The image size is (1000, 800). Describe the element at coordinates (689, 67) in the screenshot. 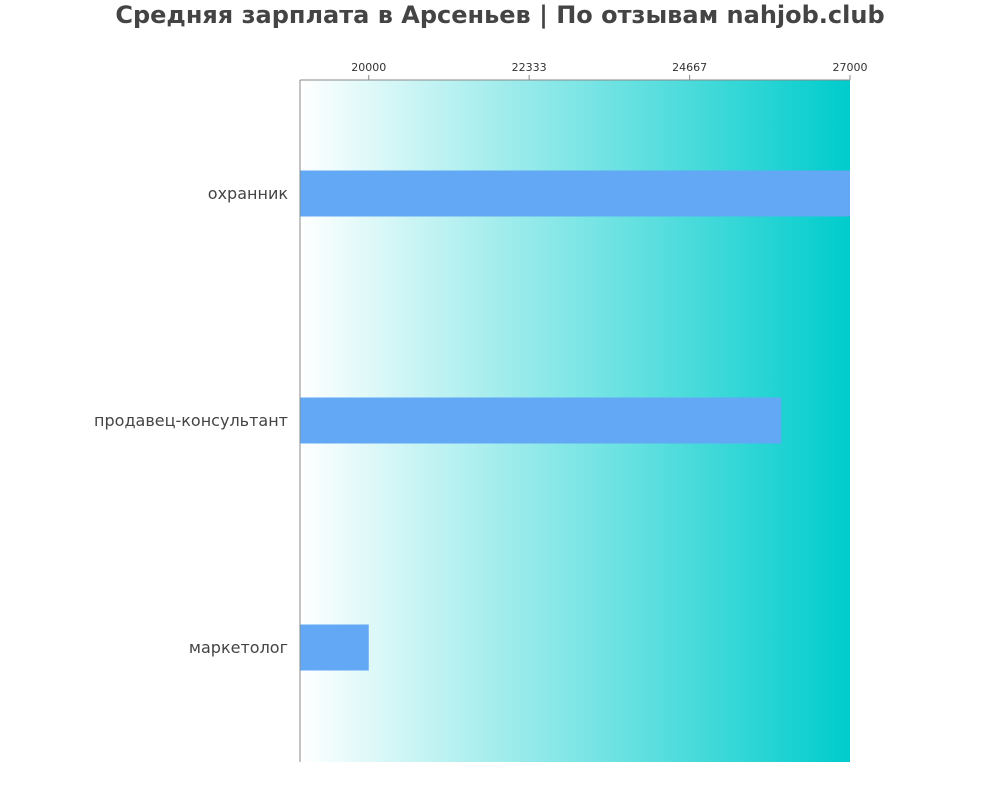

I see `x-tick-label: 24667` at that location.